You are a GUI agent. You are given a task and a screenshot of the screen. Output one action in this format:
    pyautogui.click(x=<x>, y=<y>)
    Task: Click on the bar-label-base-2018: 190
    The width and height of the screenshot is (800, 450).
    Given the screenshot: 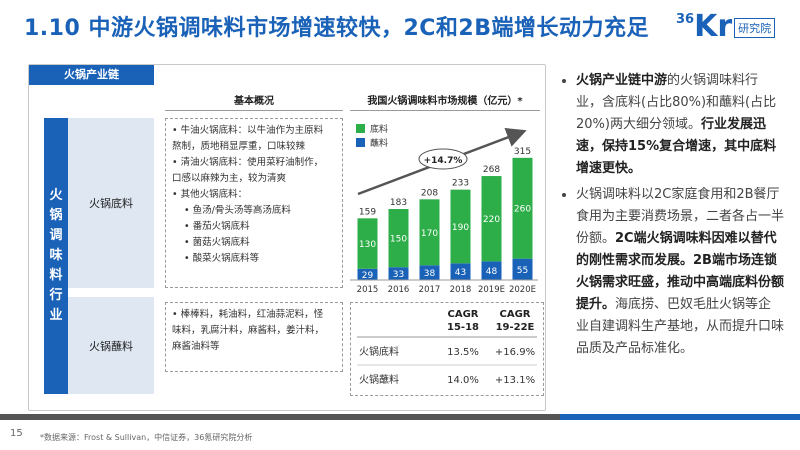 What is the action you would take?
    pyautogui.click(x=460, y=228)
    